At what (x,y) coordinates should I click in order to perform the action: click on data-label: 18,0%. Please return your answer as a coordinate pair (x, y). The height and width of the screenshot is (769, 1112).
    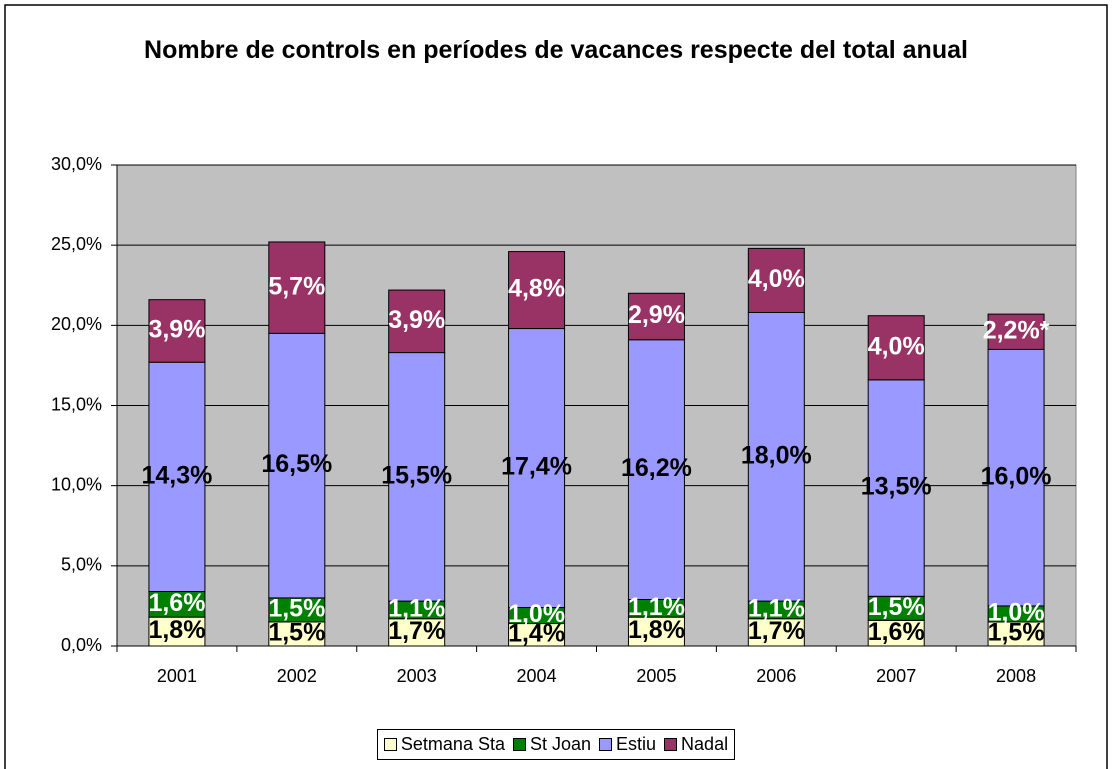
    Looking at the image, I should click on (776, 455).